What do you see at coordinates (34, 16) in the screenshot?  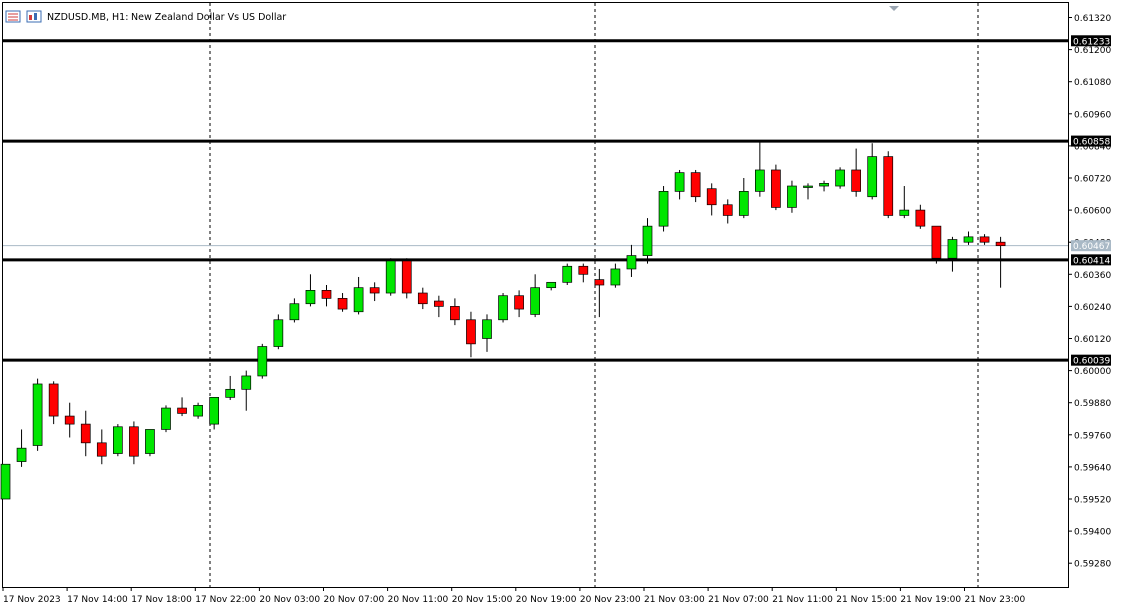 I see `chart-window-icon` at bounding box center [34, 16].